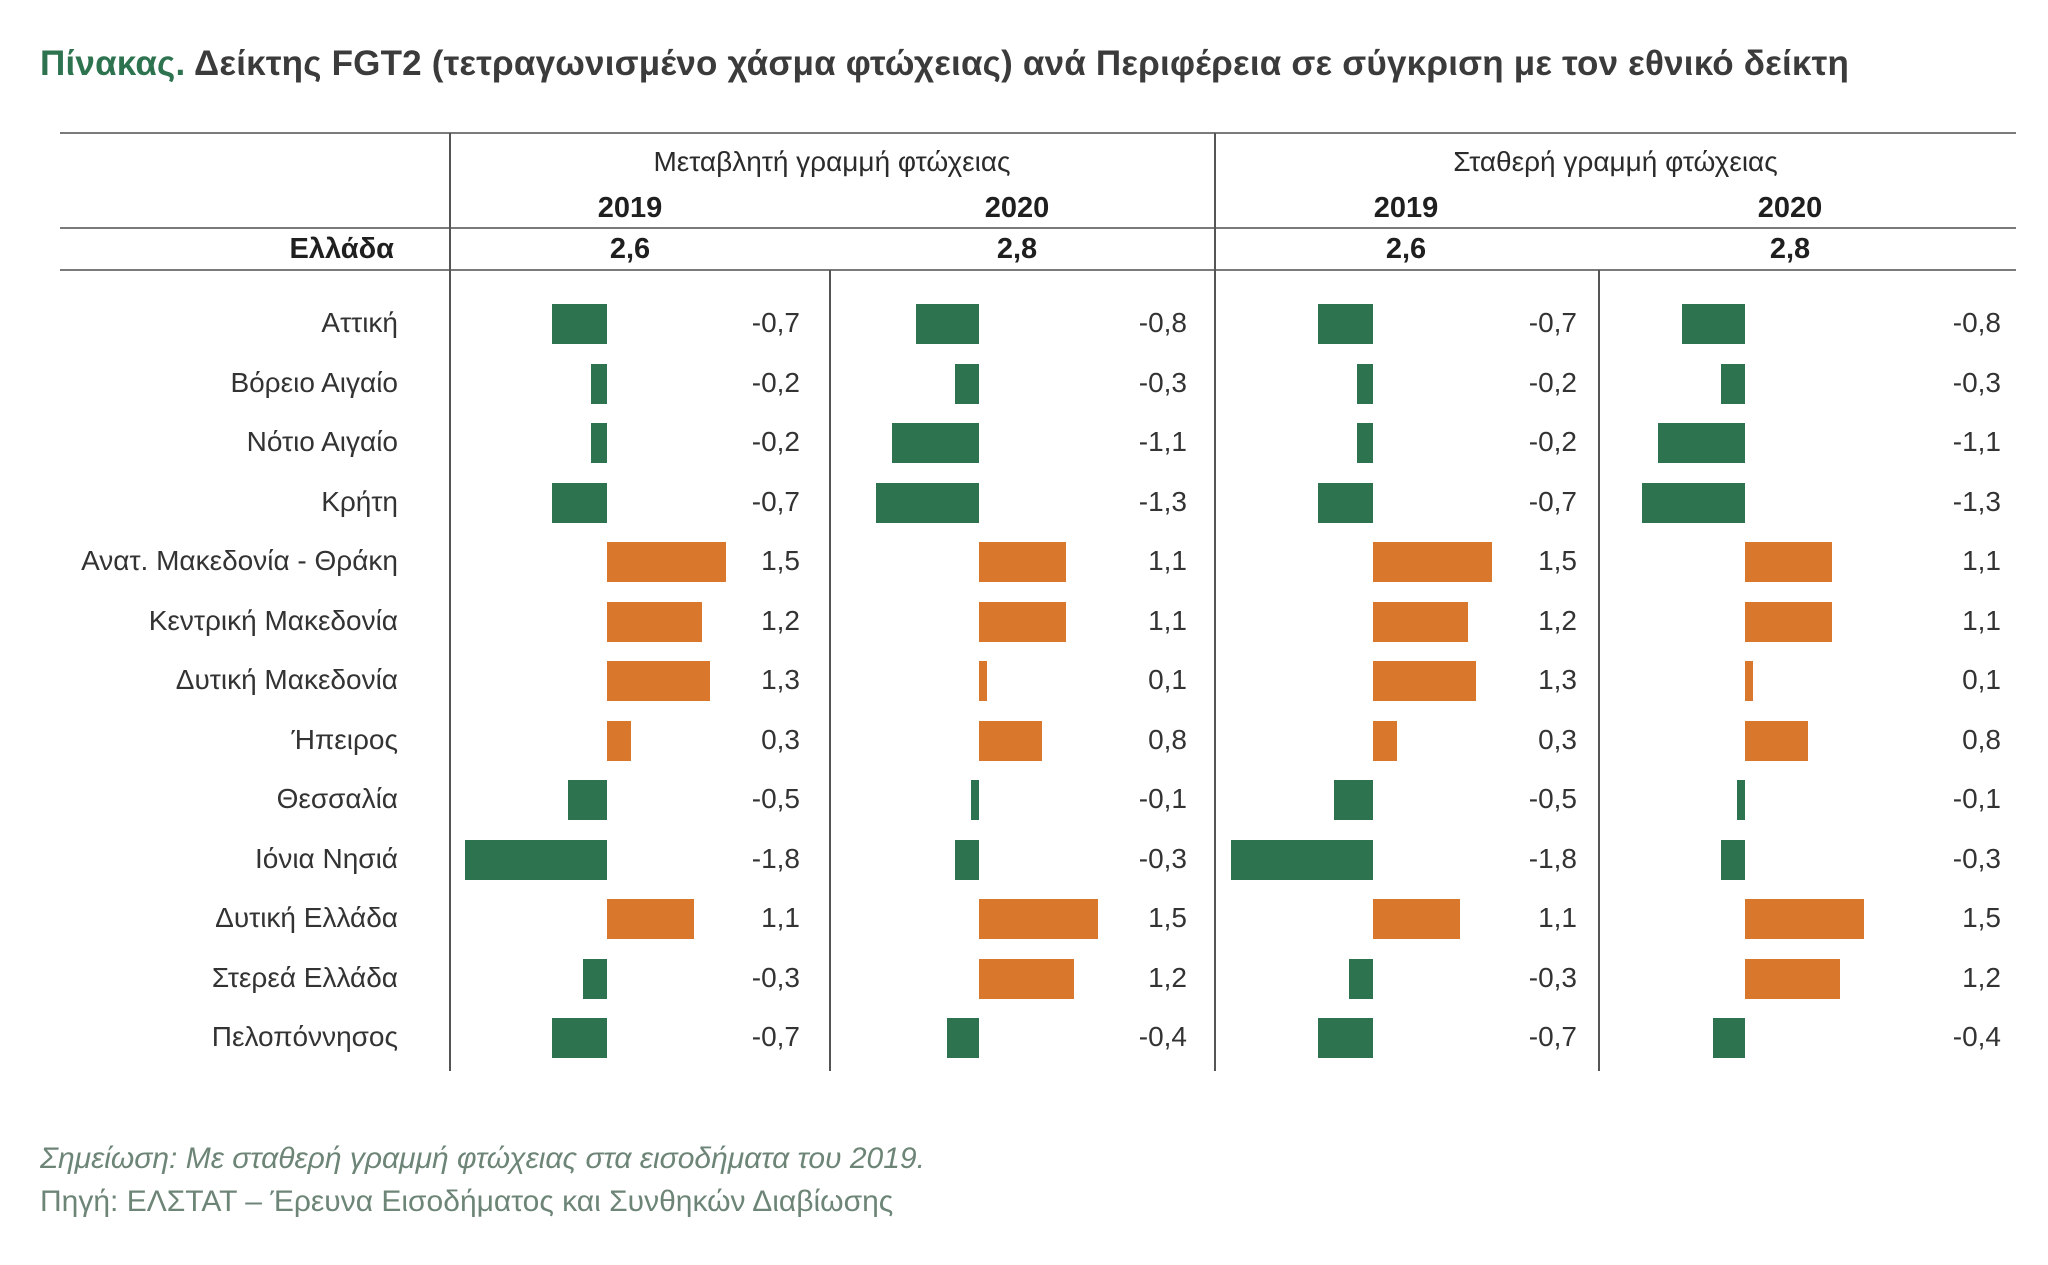 Image resolution: width=2048 pixels, height=1265 pixels. What do you see at coordinates (304, 977) in the screenshot?
I see `region-label: Στερεά Ελλάδα` at bounding box center [304, 977].